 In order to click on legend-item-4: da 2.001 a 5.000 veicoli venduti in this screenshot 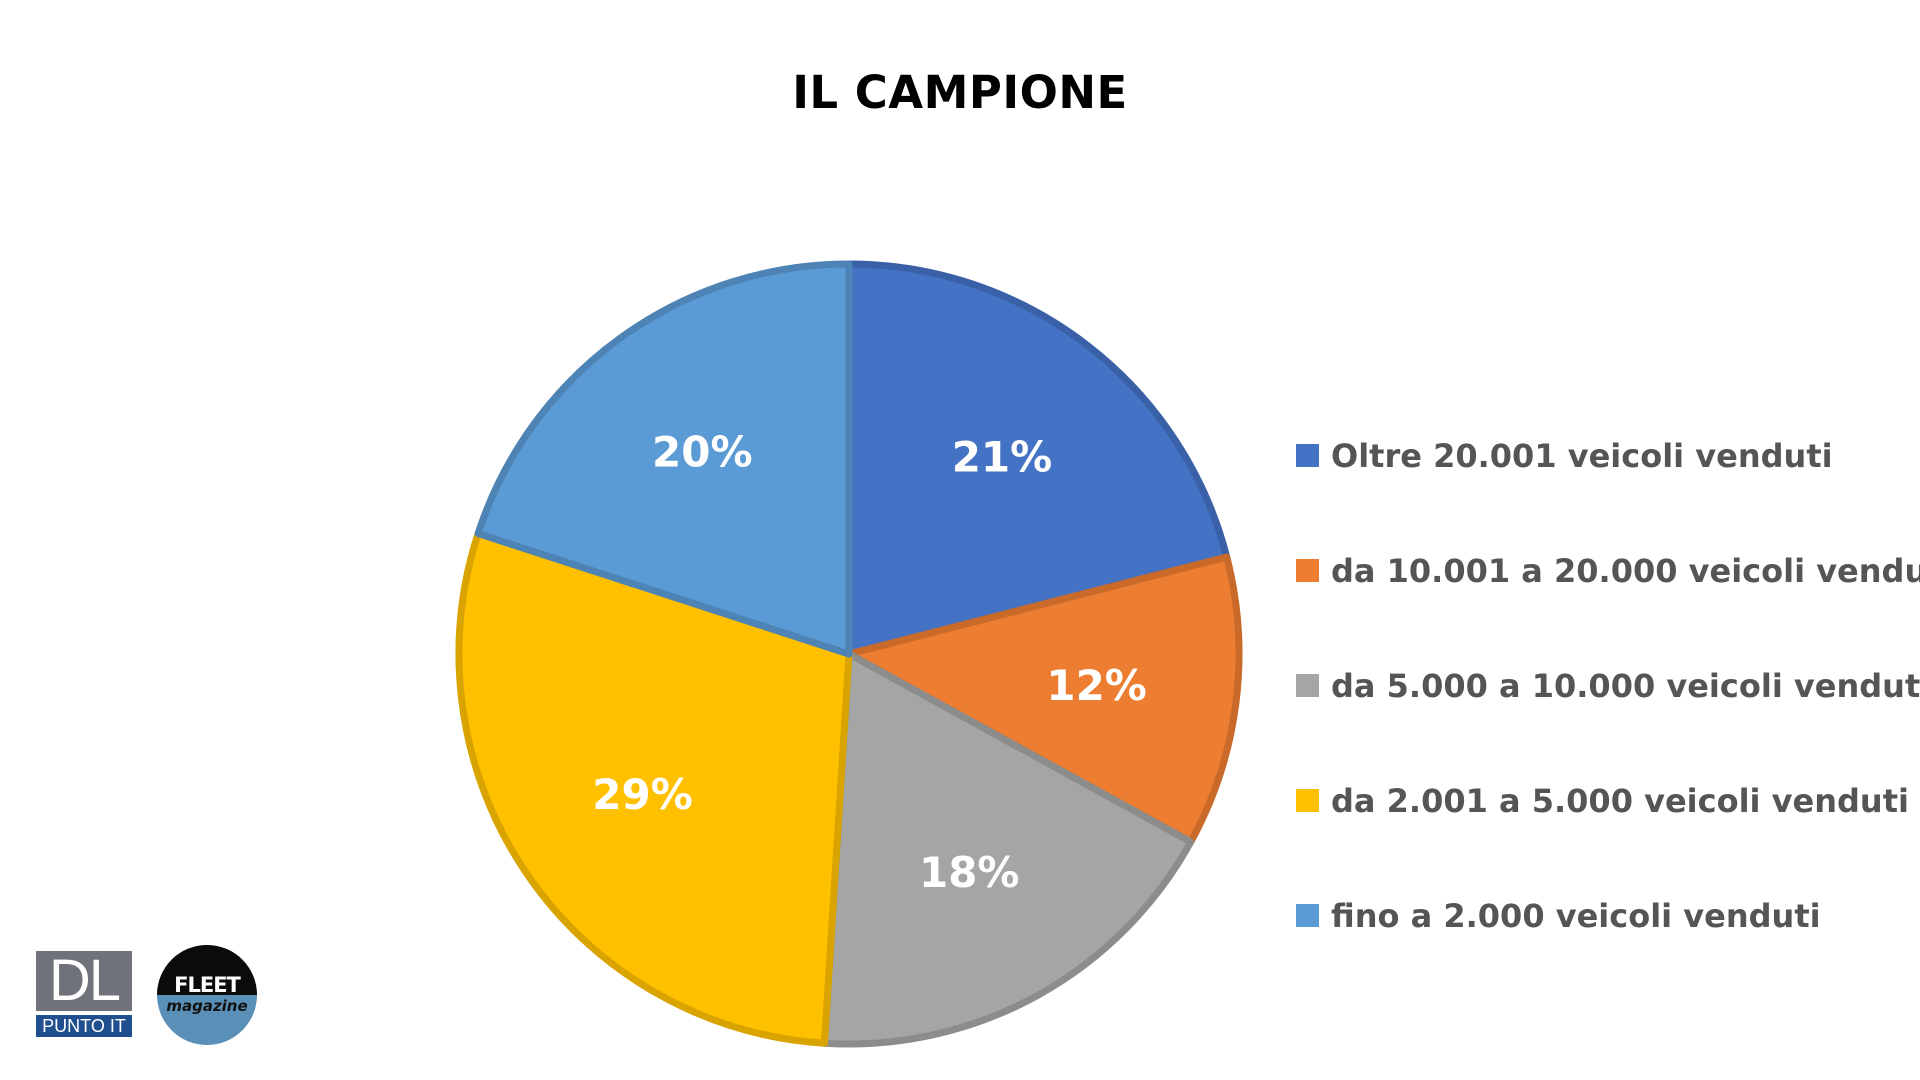, I will do `click(1606, 800)`.